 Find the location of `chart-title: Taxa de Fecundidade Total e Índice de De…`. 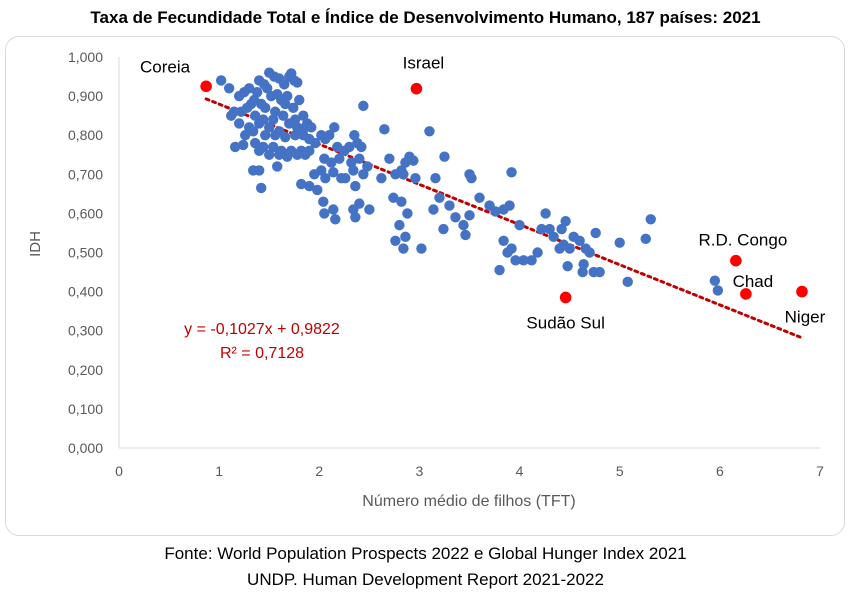

chart-title: Taxa de Fecundidade Total e Índice de De… is located at coordinates (425, 17).